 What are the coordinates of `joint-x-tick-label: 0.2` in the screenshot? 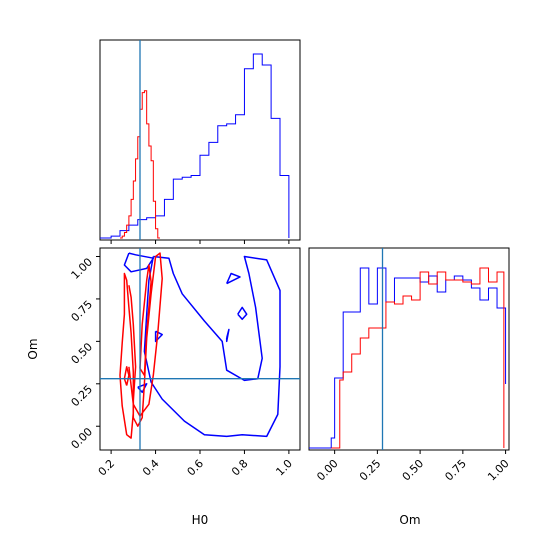 It's located at (107, 468).